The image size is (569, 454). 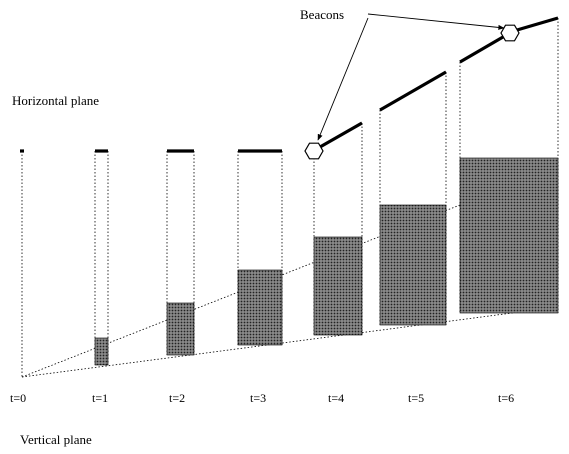 I want to click on block-t4, so click(x=338, y=286).